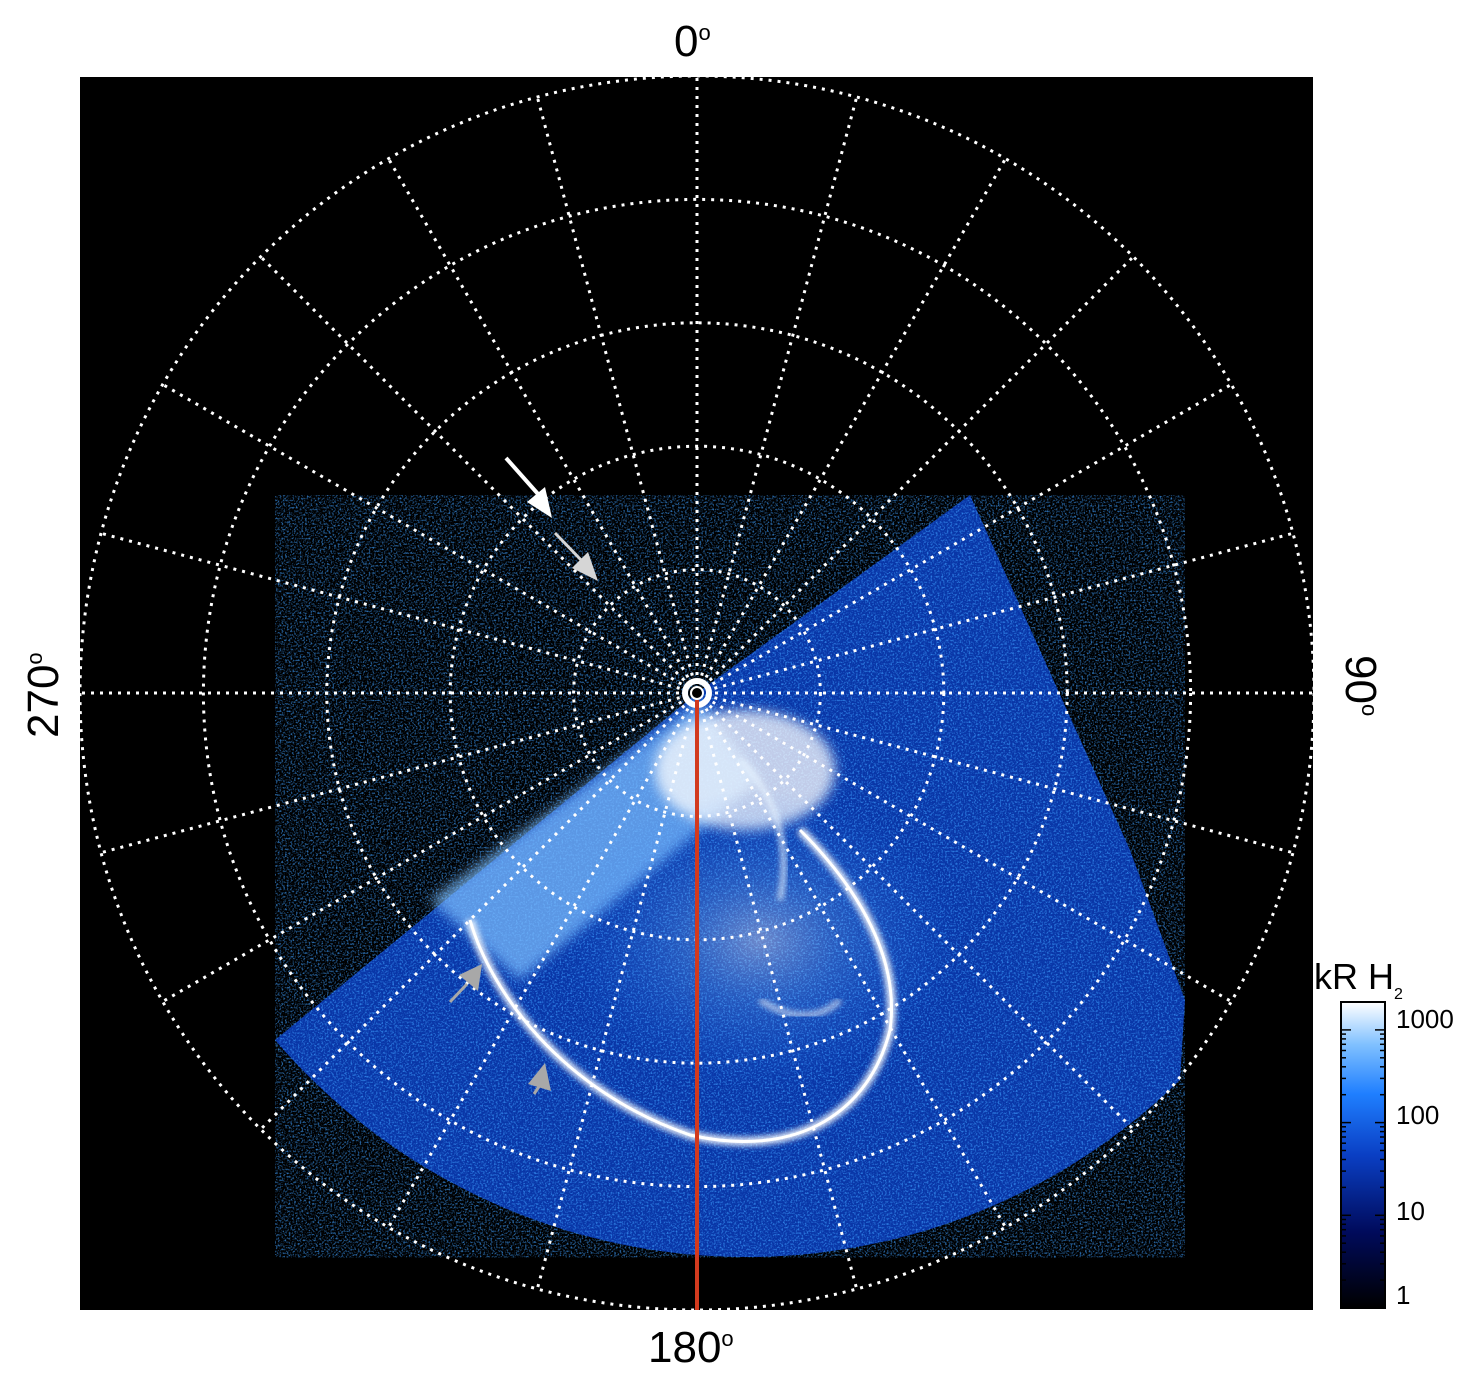 The height and width of the screenshot is (1386, 1481). I want to click on arrow-white-upper, so click(528, 487).